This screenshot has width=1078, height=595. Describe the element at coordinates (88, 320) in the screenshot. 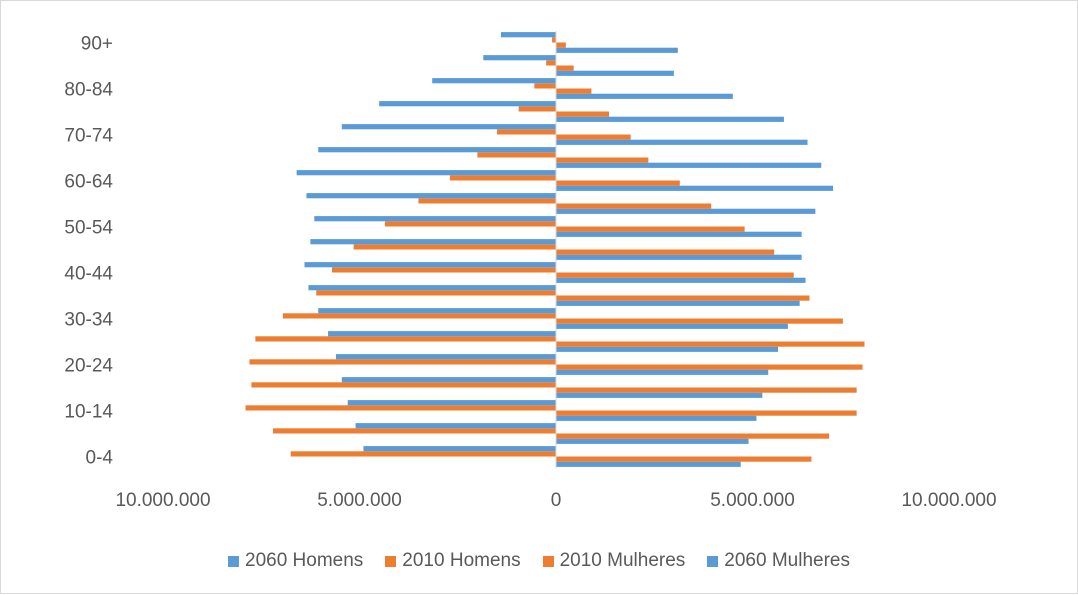

I see `y-tick-label: 30-34` at that location.